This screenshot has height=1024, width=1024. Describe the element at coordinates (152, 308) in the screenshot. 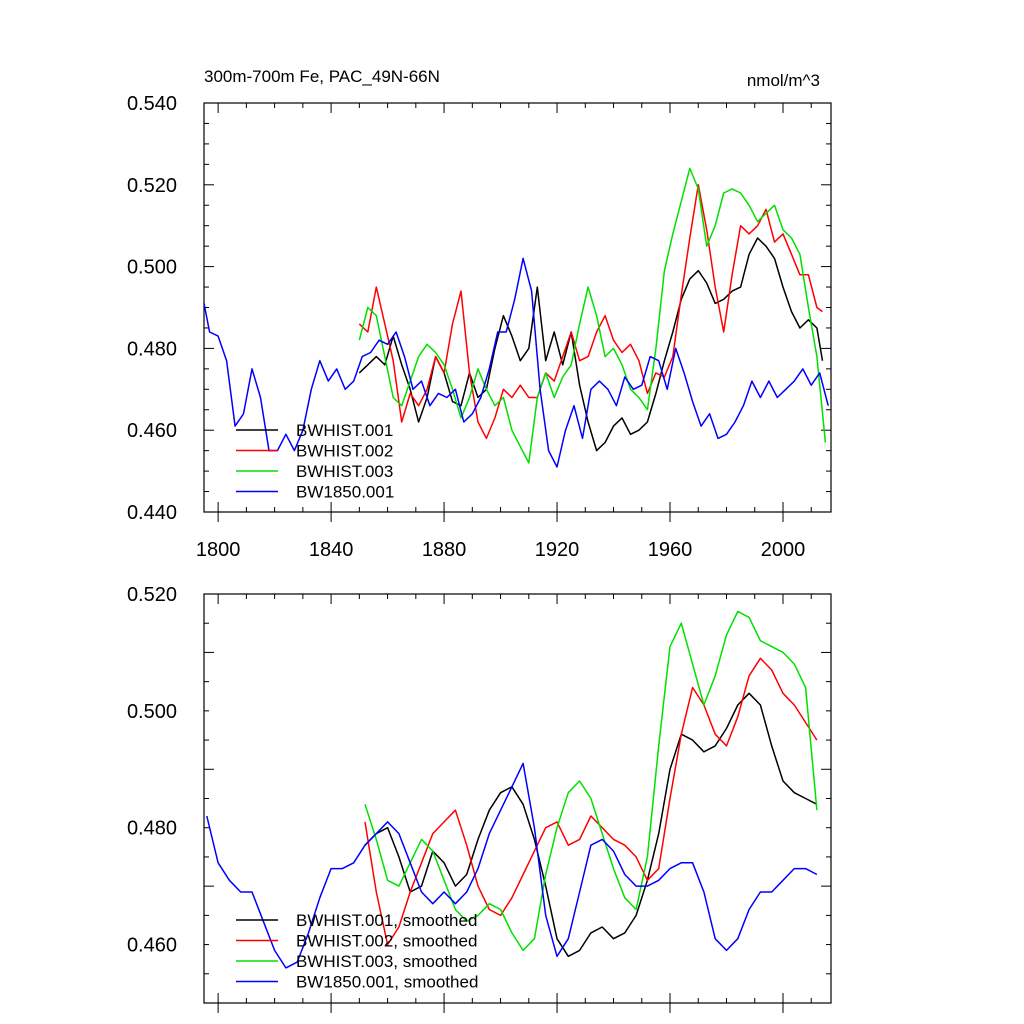

I see `y-tick-labels-top: 0.440 0.460 0.480 0.500 0.520 0.540` at that location.